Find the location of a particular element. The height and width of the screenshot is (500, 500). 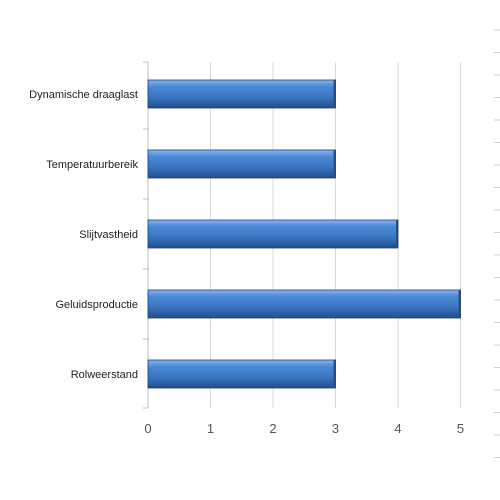

bar-dynamische-draaglast is located at coordinates (241, 94).